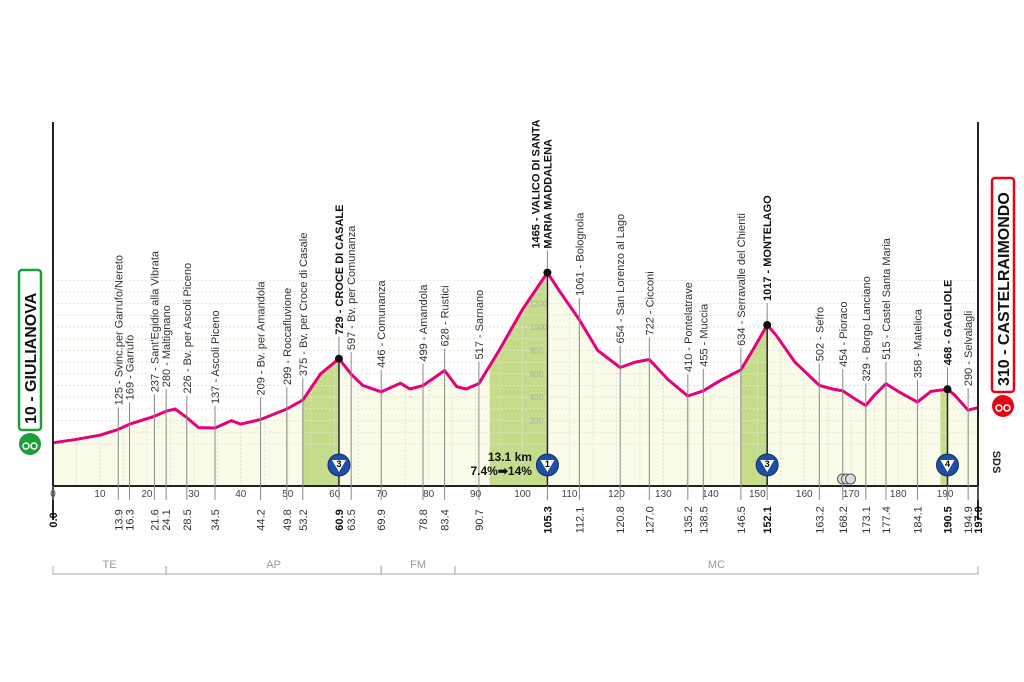 This screenshot has height=682, width=1024. What do you see at coordinates (851, 494) in the screenshot?
I see `x-tick-label: 170` at bounding box center [851, 494].